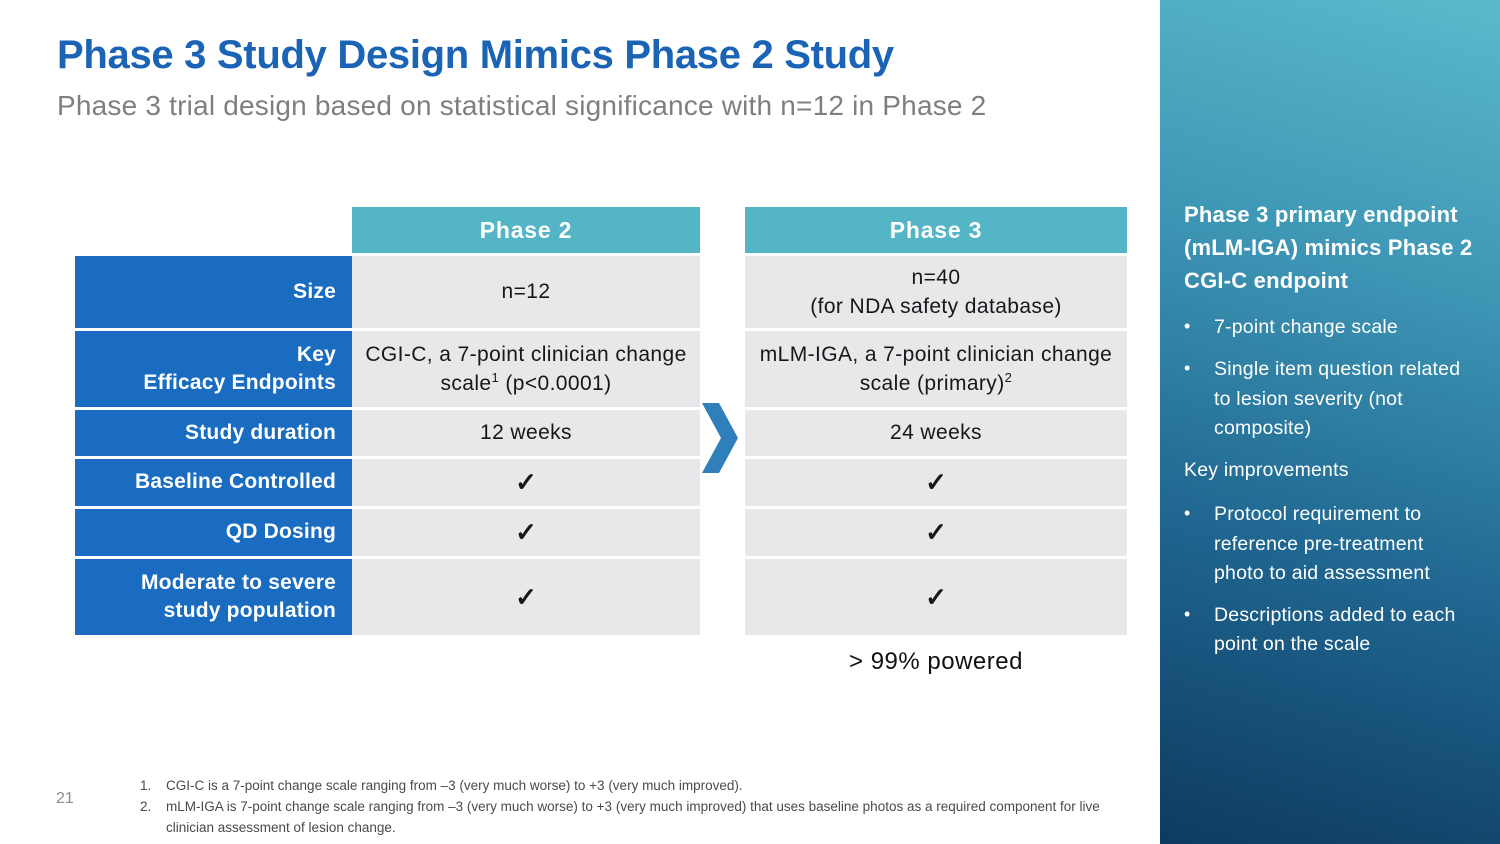  Describe the element at coordinates (146, 807) in the screenshot. I see `footnote-number: 2.` at that location.